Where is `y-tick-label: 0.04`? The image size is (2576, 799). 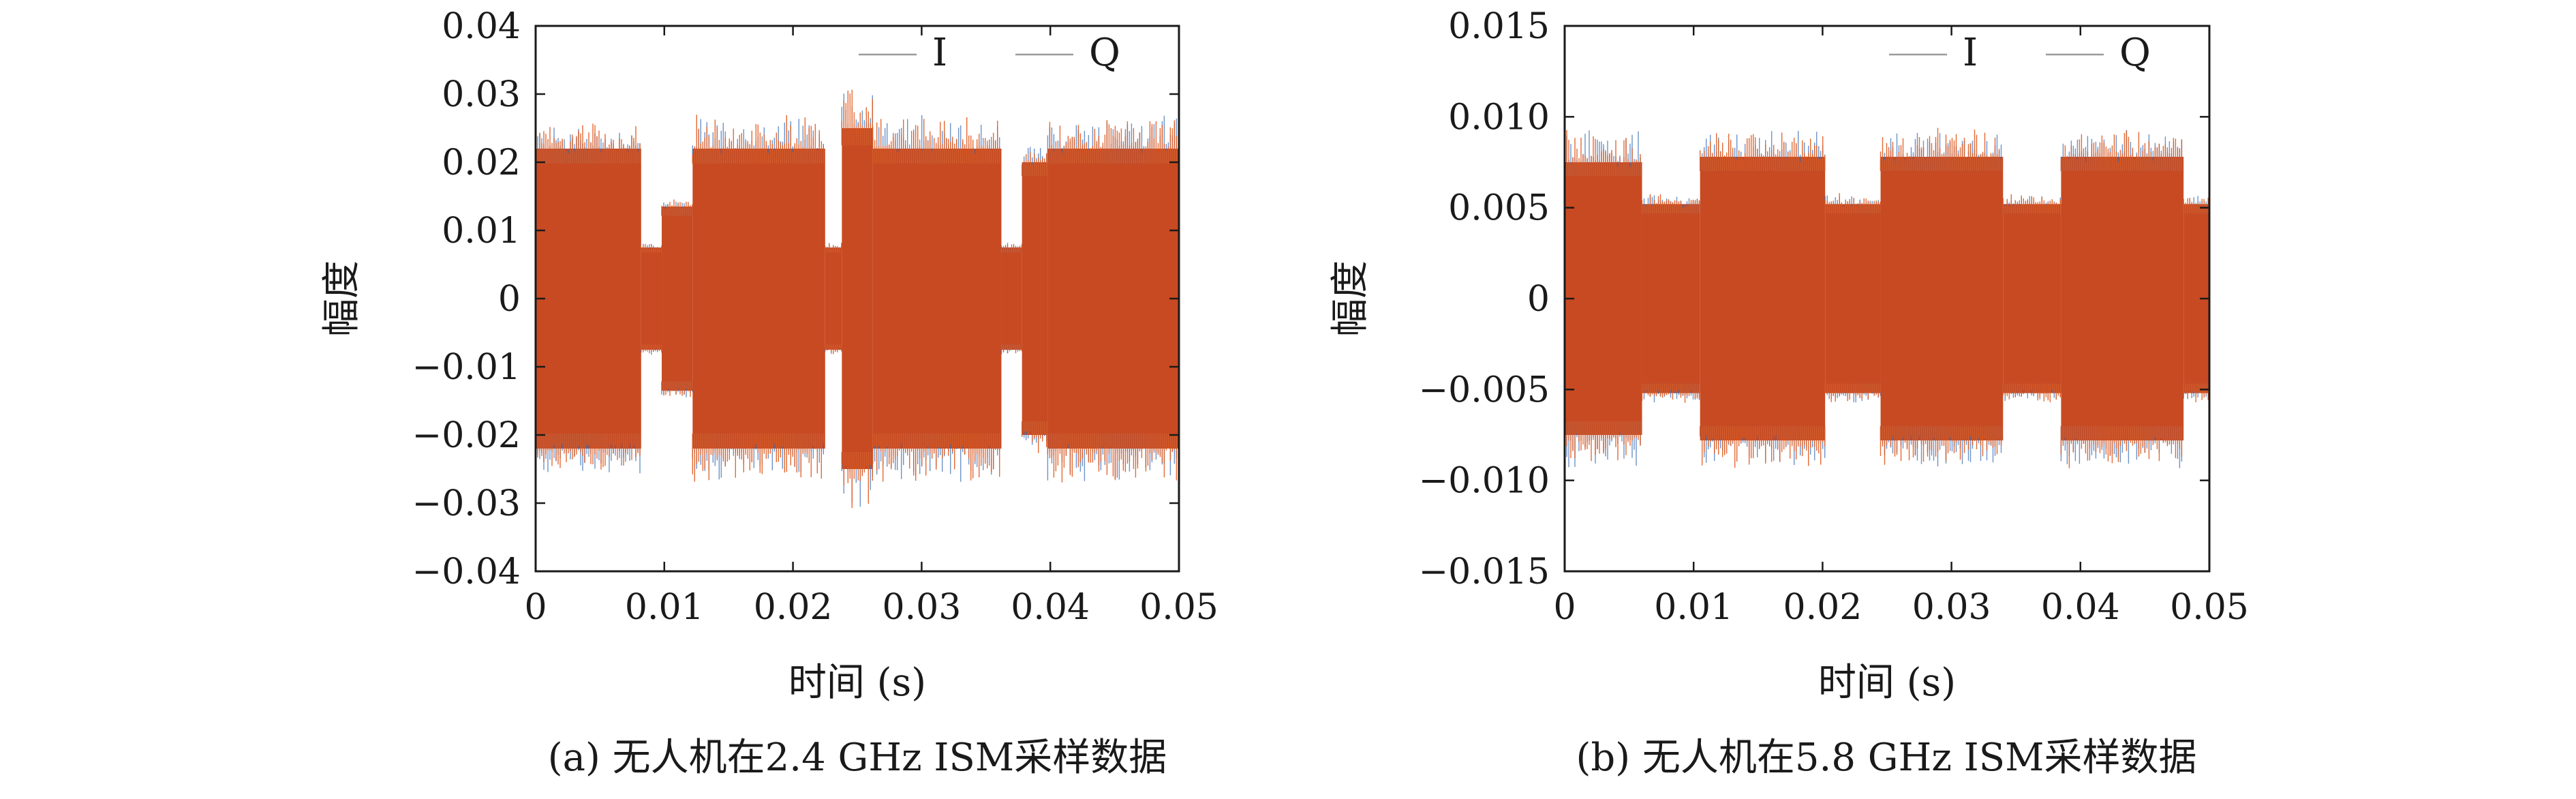 y-tick-label: 0.04 is located at coordinates (481, 26).